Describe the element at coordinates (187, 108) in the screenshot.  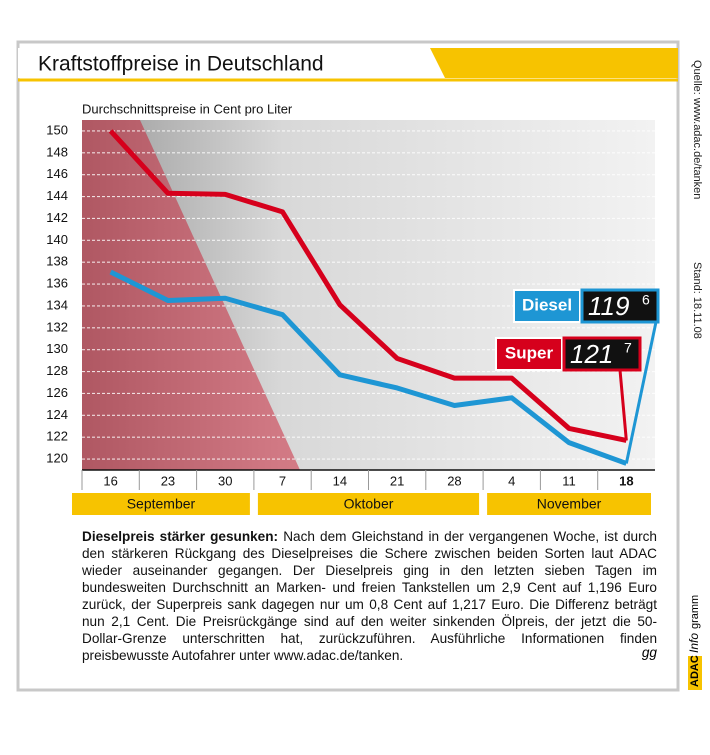
I see `y-axis-label: Durchschnittspreise in Cent pro Liter` at that location.